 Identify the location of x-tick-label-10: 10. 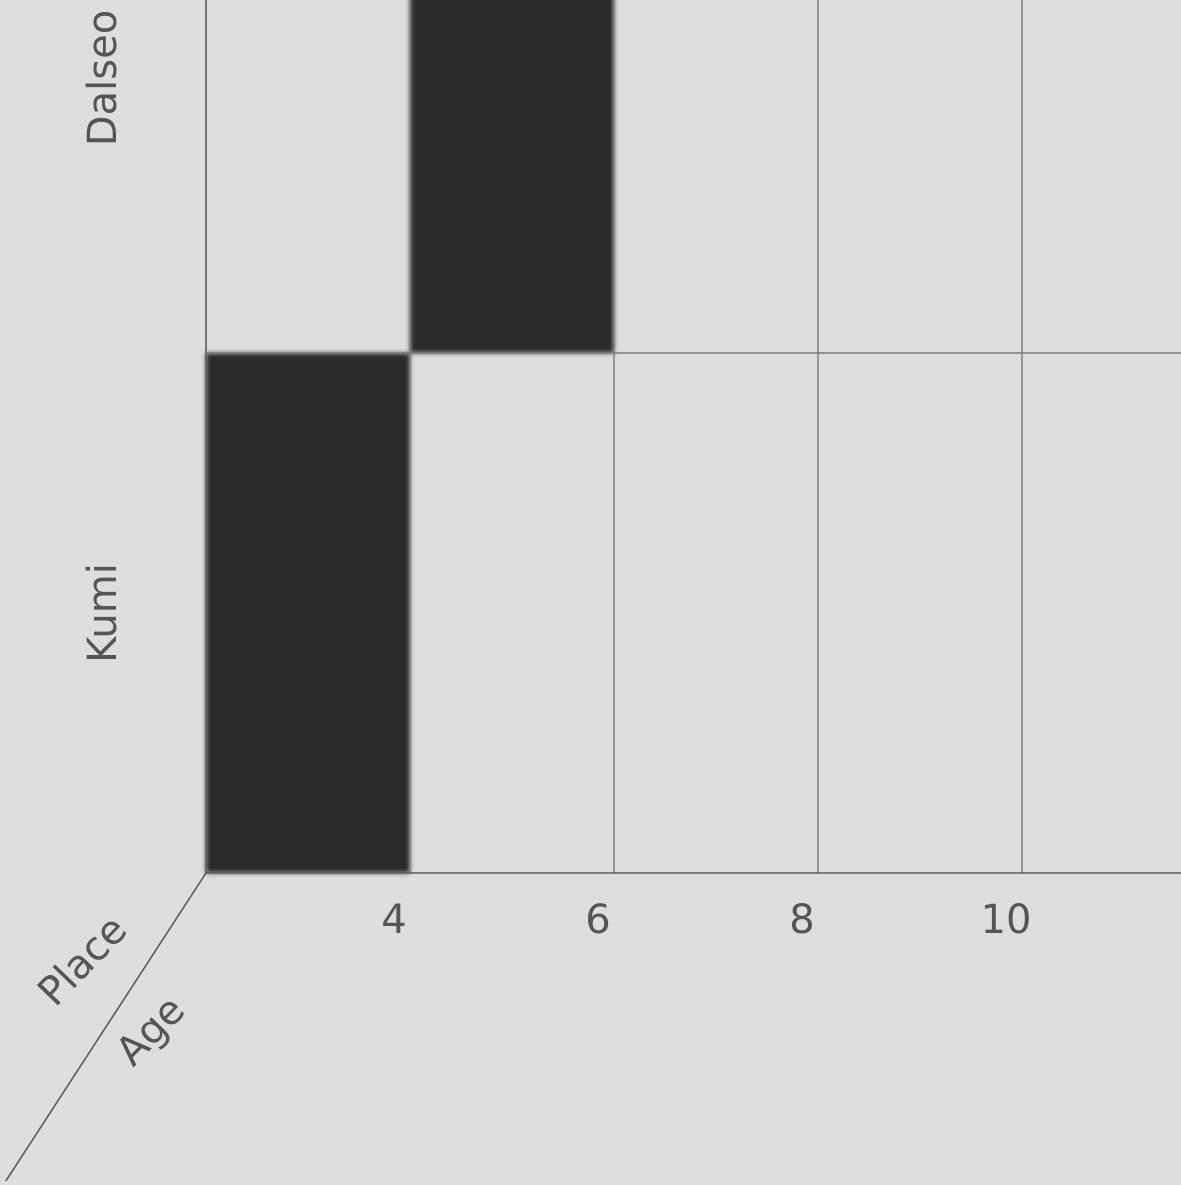
(1006, 920).